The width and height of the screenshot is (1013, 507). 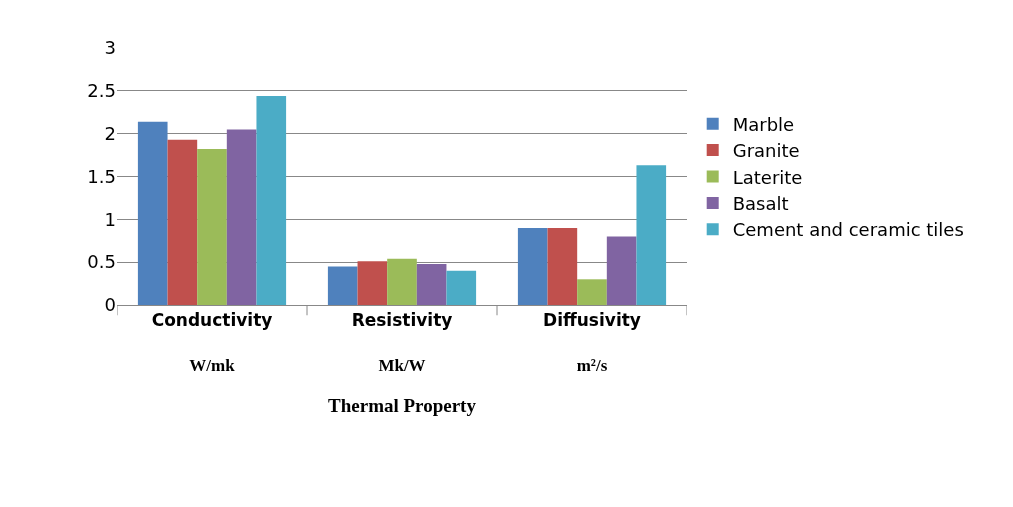 What do you see at coordinates (402, 342) in the screenshot?
I see `category-label: Resistivity Mk/W` at bounding box center [402, 342].